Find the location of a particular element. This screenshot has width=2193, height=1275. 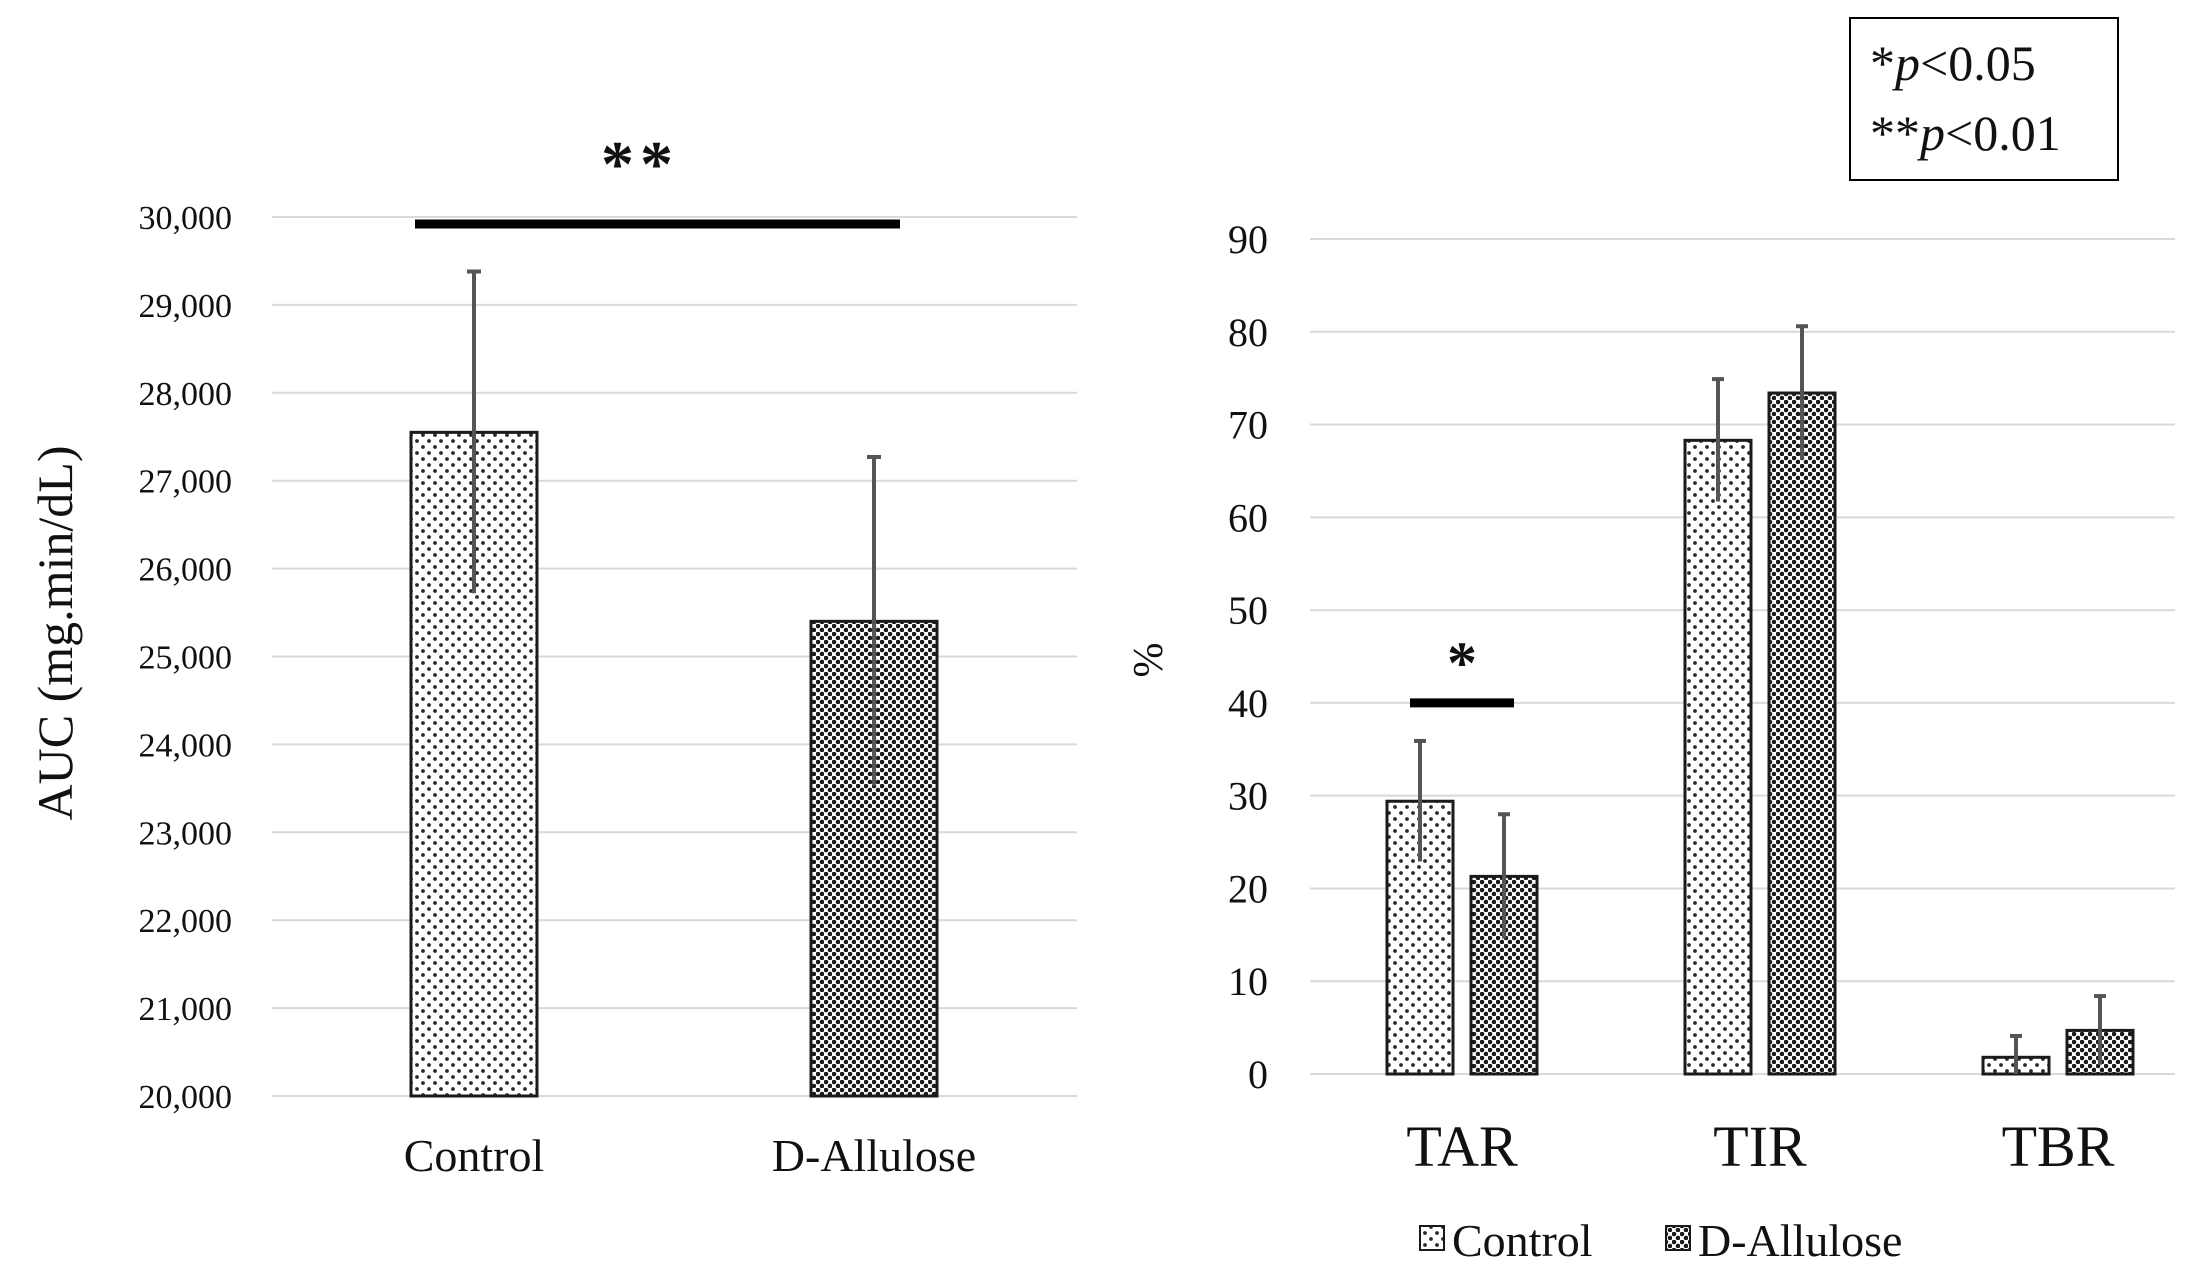

auc-y-tick-label: 25,000 is located at coordinates (186, 658).